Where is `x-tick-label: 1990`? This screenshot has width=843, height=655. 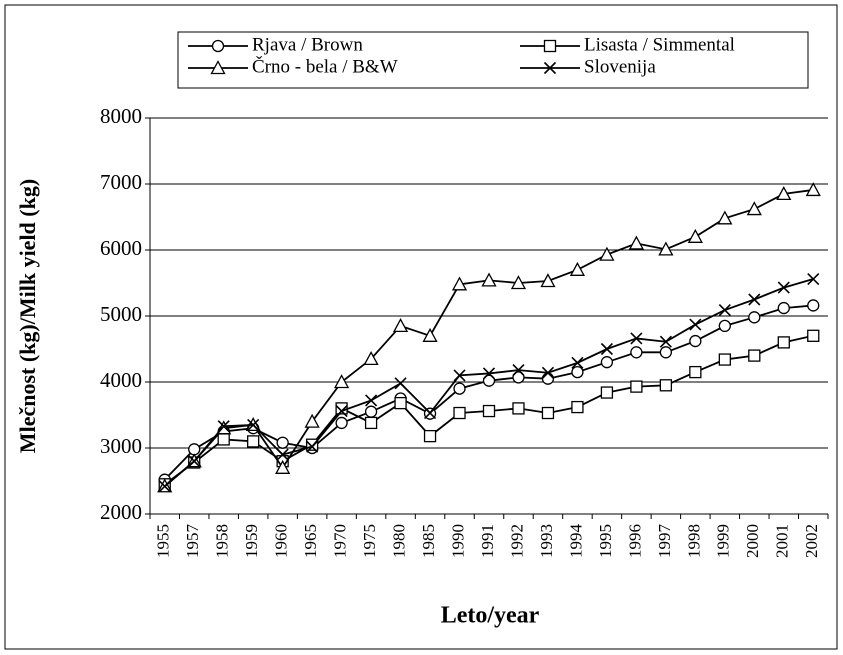
x-tick-label: 1990 is located at coordinates (457, 541).